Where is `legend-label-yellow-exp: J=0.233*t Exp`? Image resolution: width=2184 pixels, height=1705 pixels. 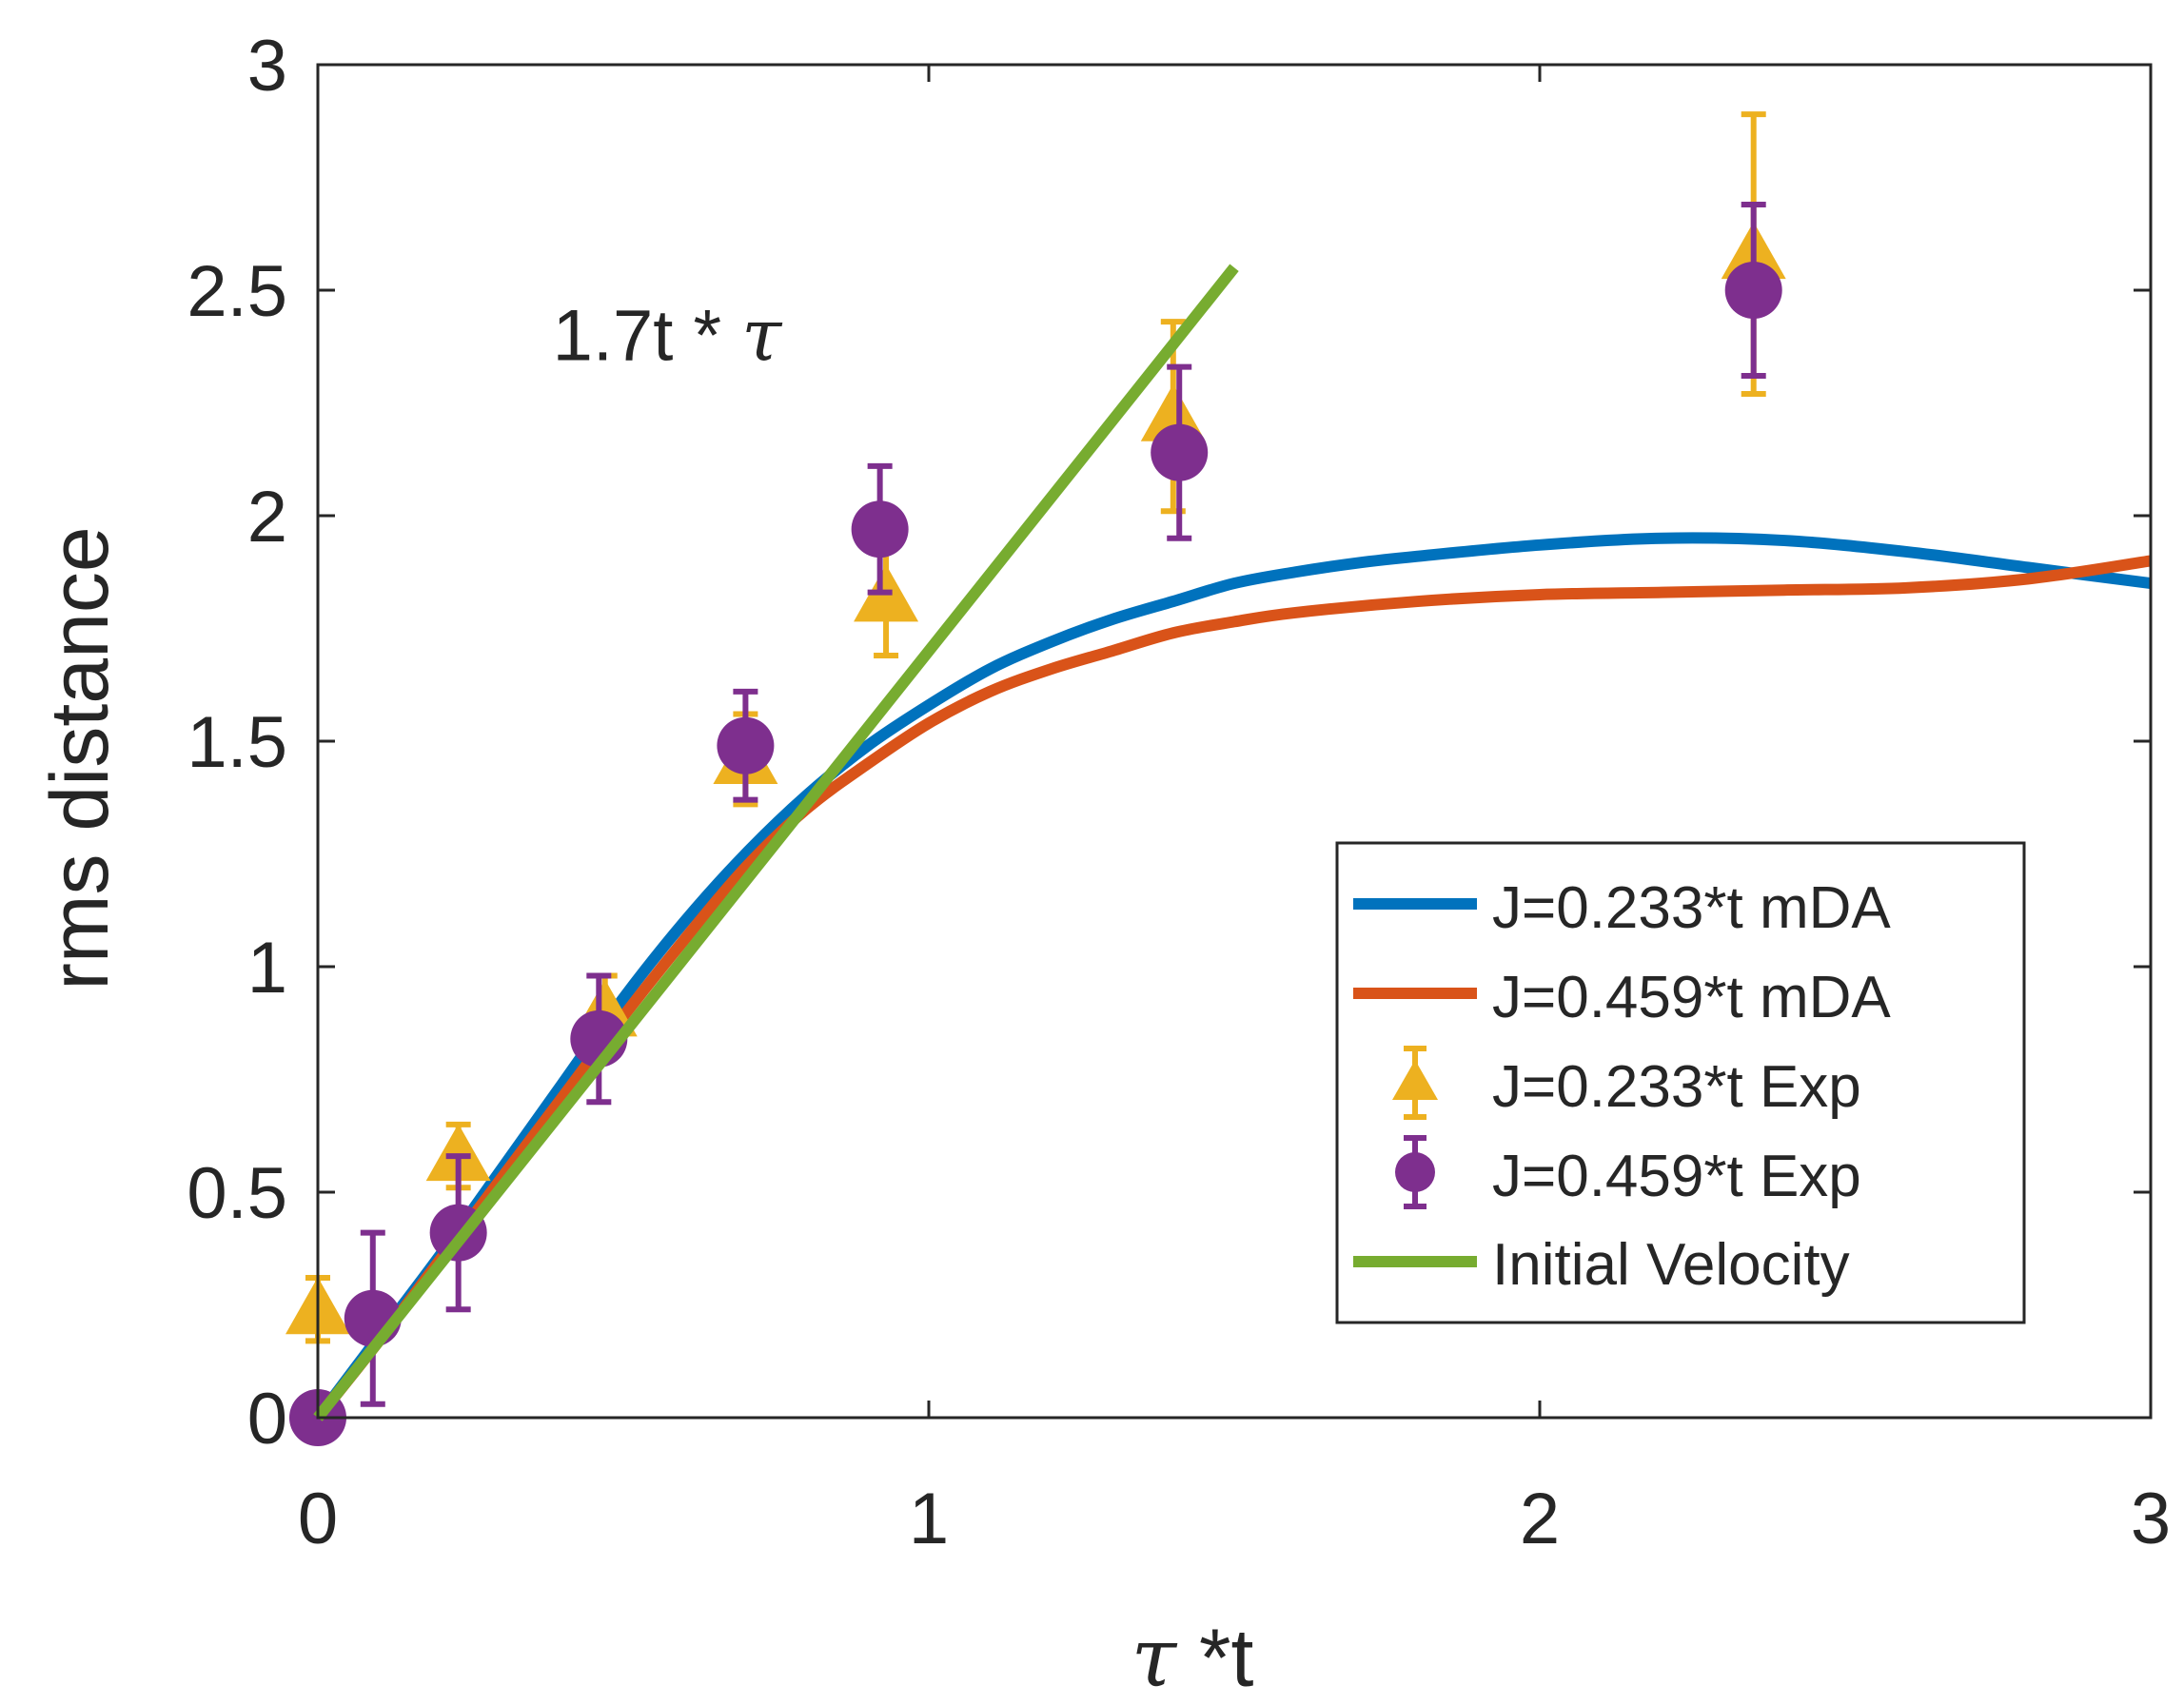 legend-label-yellow-exp: J=0.233*t Exp is located at coordinates (1676, 1087).